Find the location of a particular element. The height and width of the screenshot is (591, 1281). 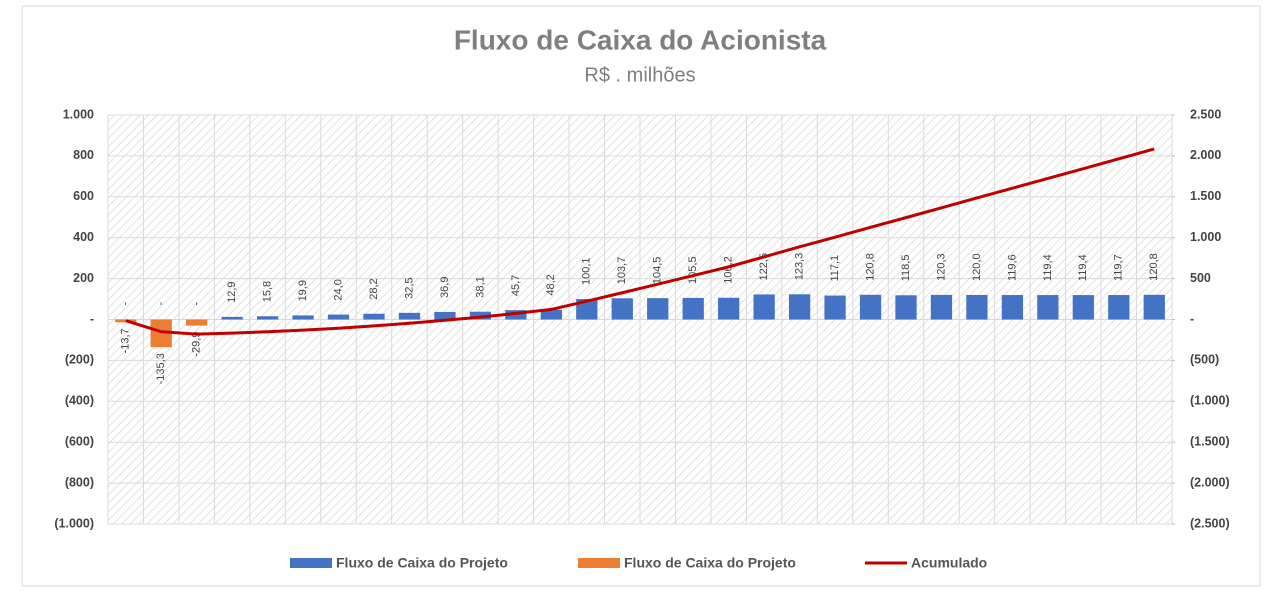

value-label: 106,2 is located at coordinates (729, 270).